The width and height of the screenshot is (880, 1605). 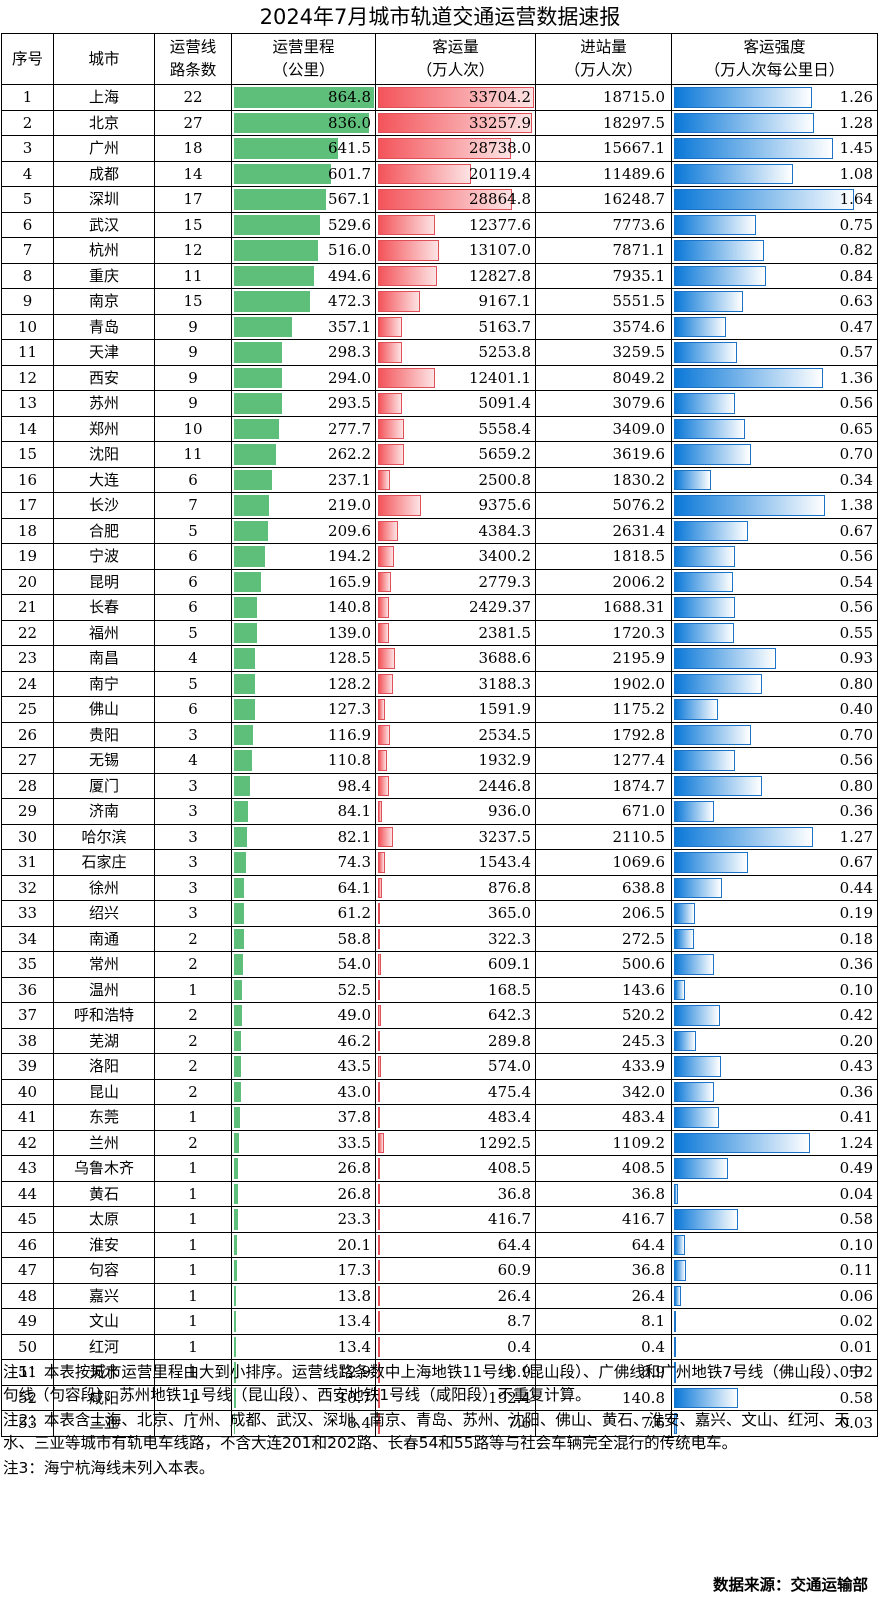 What do you see at coordinates (499, 607) in the screenshot?
I see `cell-value: 2429.37` at bounding box center [499, 607].